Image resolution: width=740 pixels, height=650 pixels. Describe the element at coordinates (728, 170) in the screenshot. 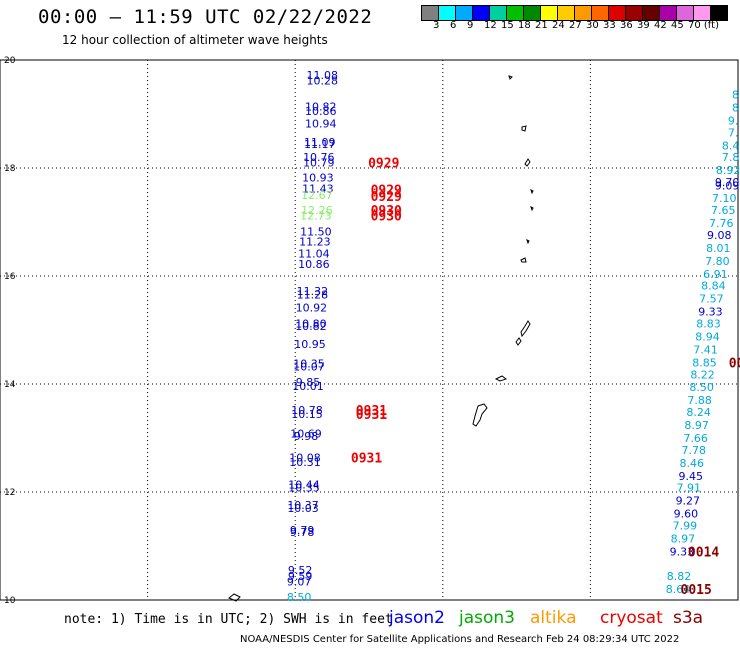

I see `wave-height-value: 8.92` at that location.